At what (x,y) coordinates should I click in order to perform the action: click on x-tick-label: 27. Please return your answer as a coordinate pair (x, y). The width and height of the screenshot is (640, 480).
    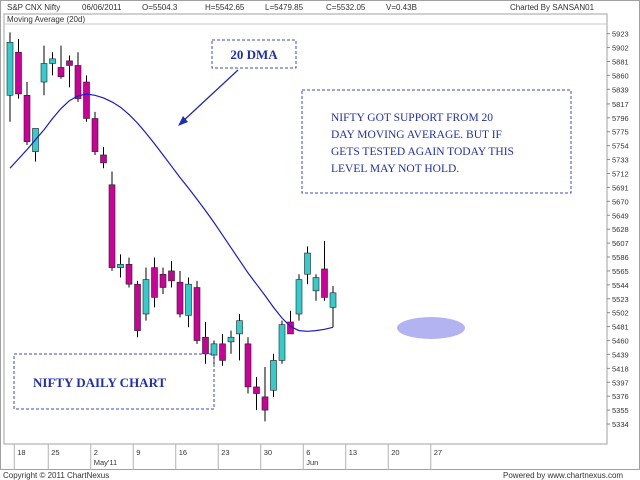
    Looking at the image, I should click on (438, 452).